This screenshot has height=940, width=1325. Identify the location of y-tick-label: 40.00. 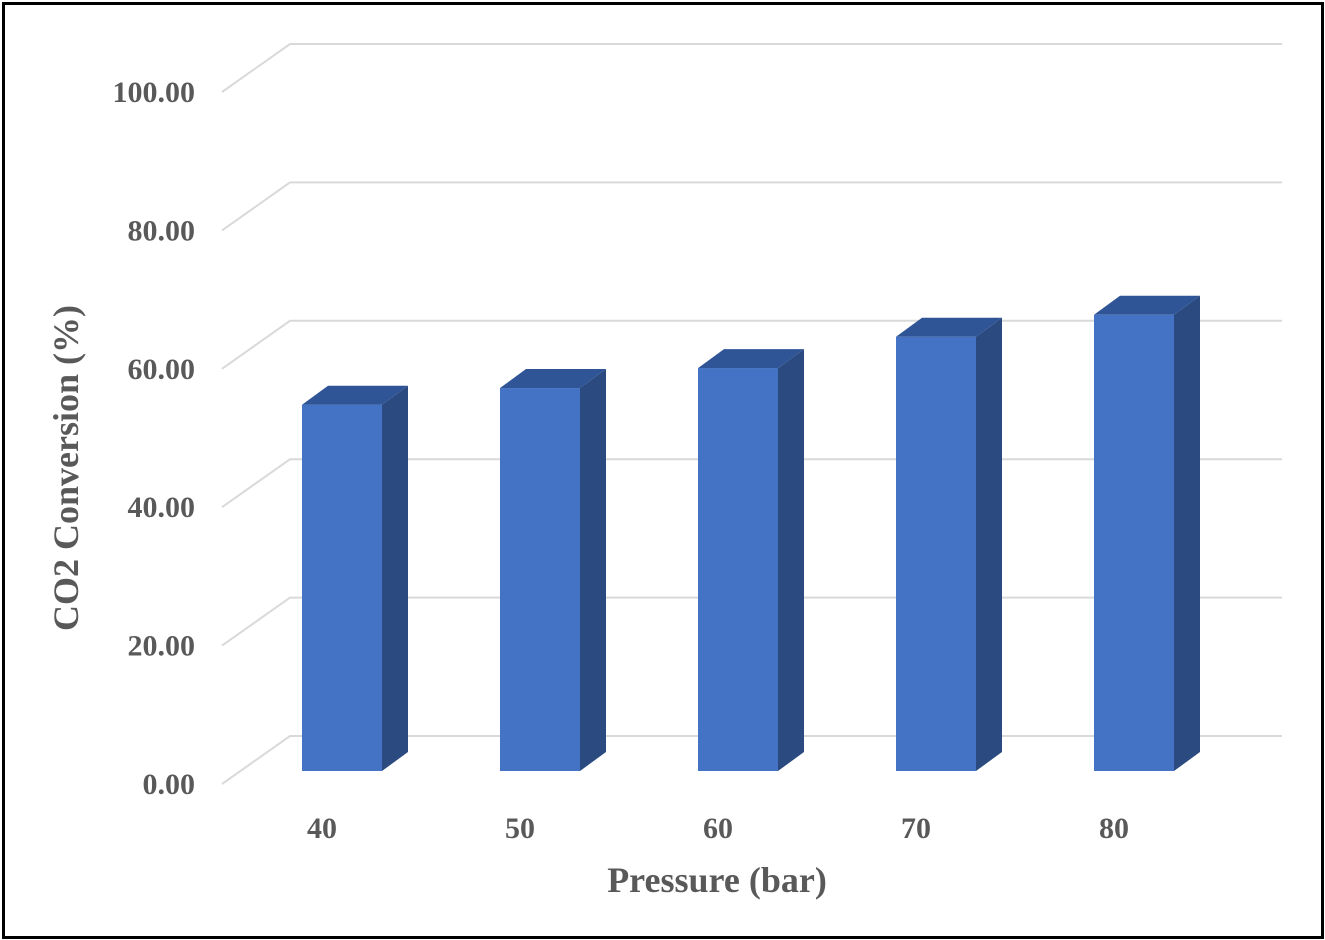
(162, 507).